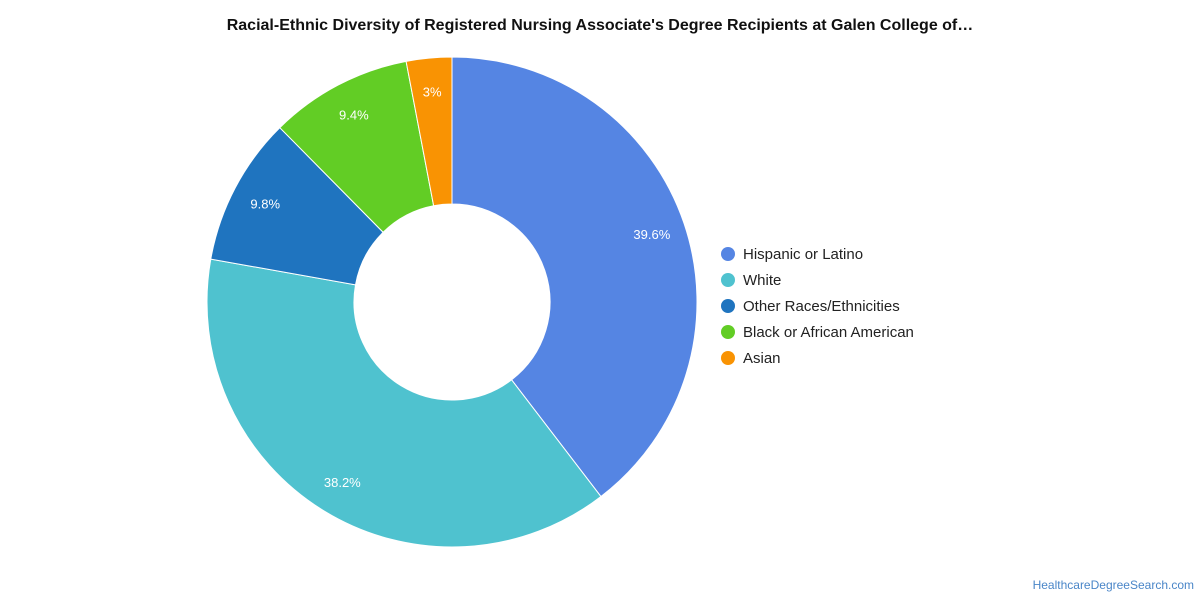 The height and width of the screenshot is (600, 1200). I want to click on legend-item-black-or-african-american: Black or African American, so click(817, 332).